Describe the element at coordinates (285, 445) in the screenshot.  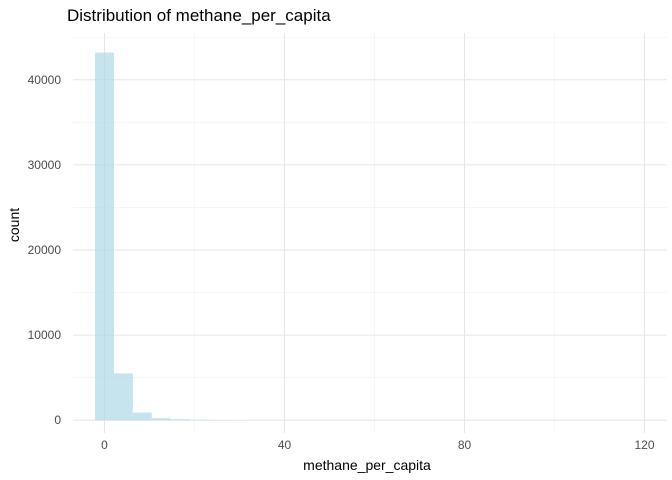
I see `x-tick-label: 40` at that location.